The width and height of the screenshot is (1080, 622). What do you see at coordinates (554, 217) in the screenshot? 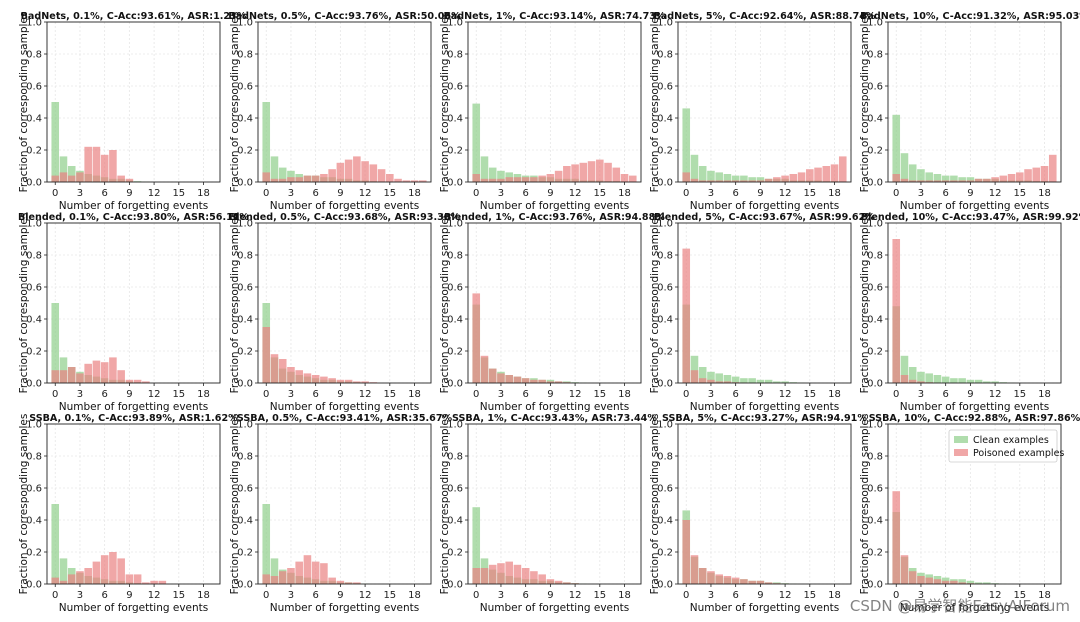
I see `chart-title: Blended, 1%, C-Acc:93.76%, ASR:94.88%` at bounding box center [554, 217].